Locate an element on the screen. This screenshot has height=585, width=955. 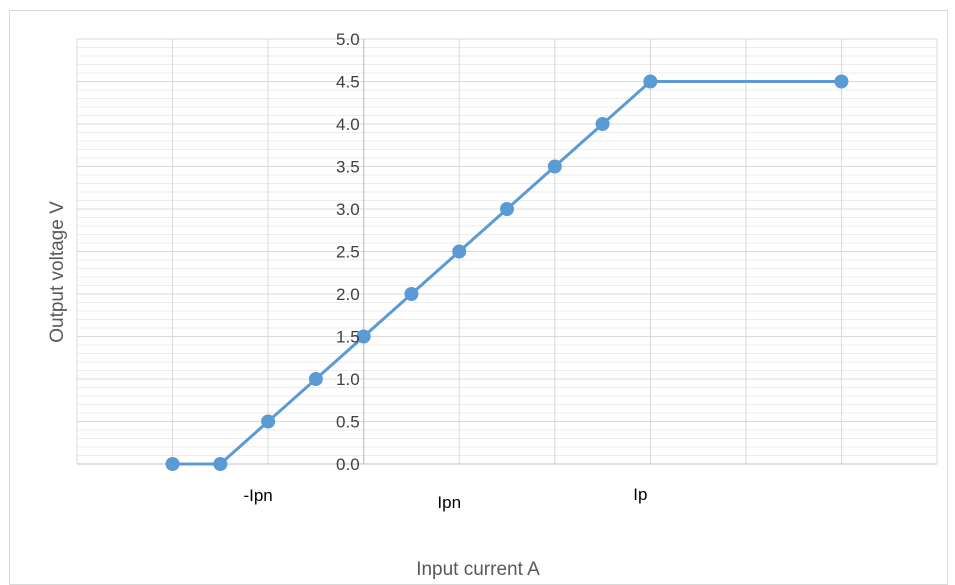
y-tick-label: 1.5 is located at coordinates (348, 337).